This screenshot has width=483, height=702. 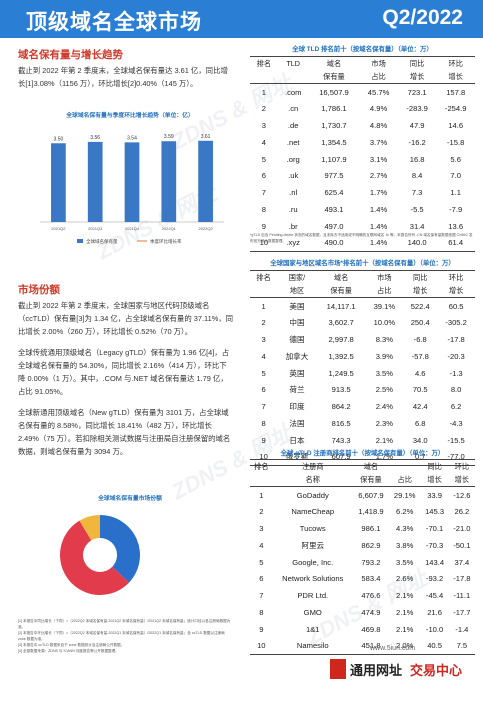 What do you see at coordinates (263, 356) in the screenshot?
I see `table-cell: 4` at bounding box center [263, 356].